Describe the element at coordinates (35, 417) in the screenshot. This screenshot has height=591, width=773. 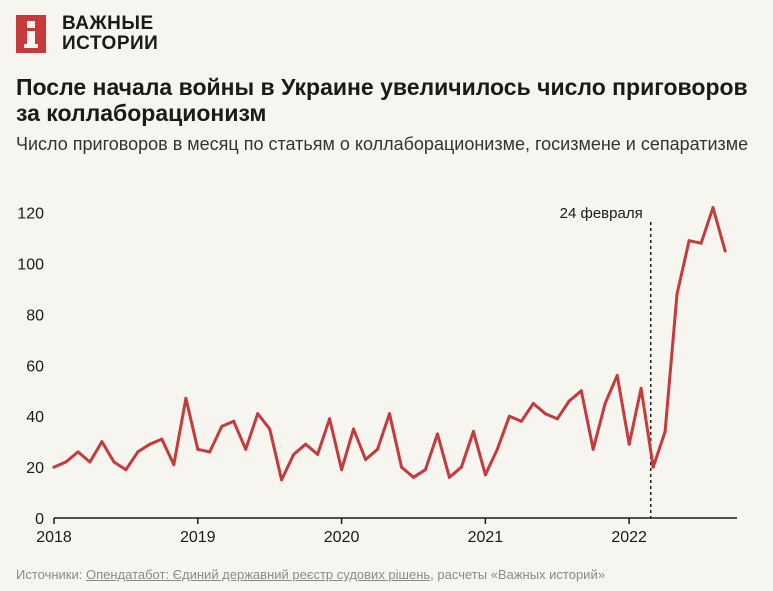
I see `y-tick-label: 40` at that location.